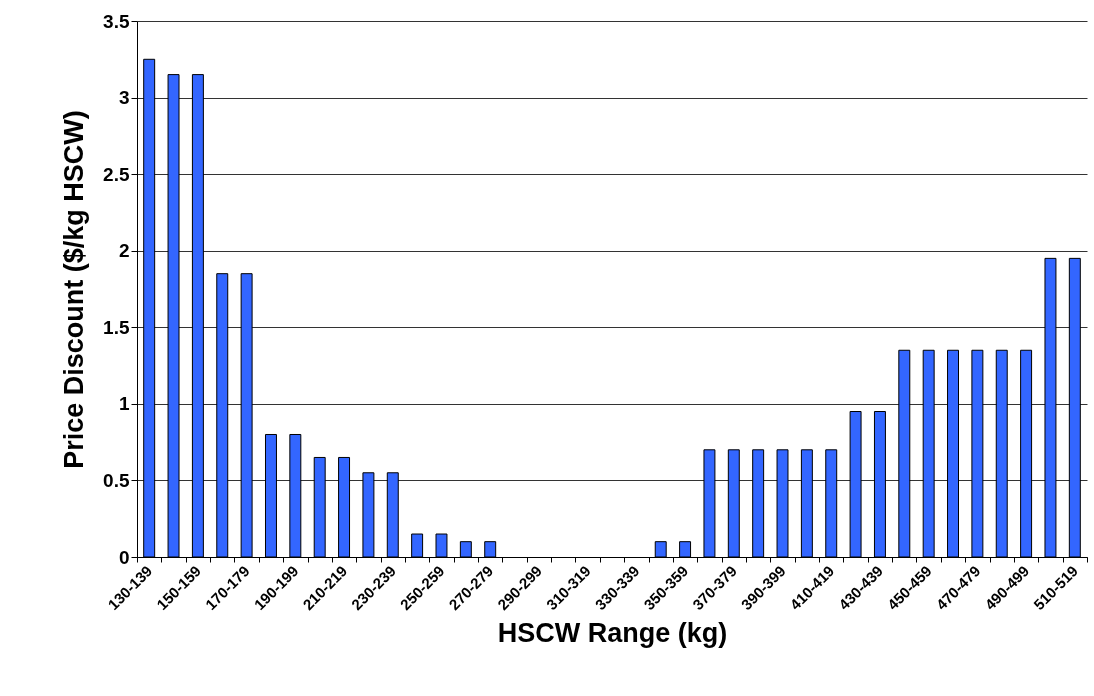 The image size is (1094, 696). What do you see at coordinates (116, 174) in the screenshot?
I see `y-tick-label: 2.5` at bounding box center [116, 174].